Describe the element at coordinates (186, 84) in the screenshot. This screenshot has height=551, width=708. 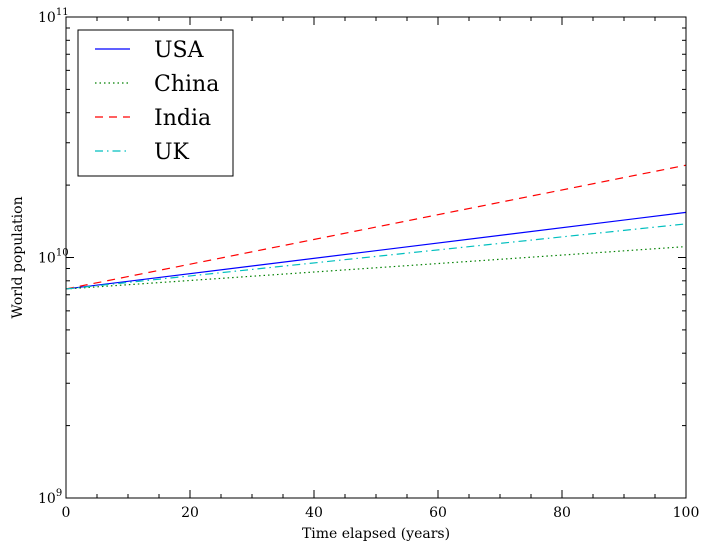
I see `legend-label: China` at that location.